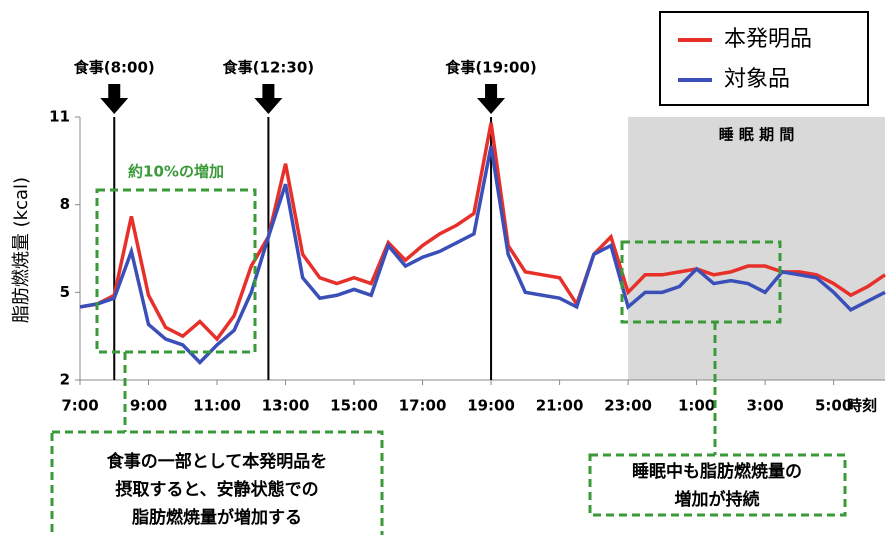  I want to click on increase-box, so click(176, 271).